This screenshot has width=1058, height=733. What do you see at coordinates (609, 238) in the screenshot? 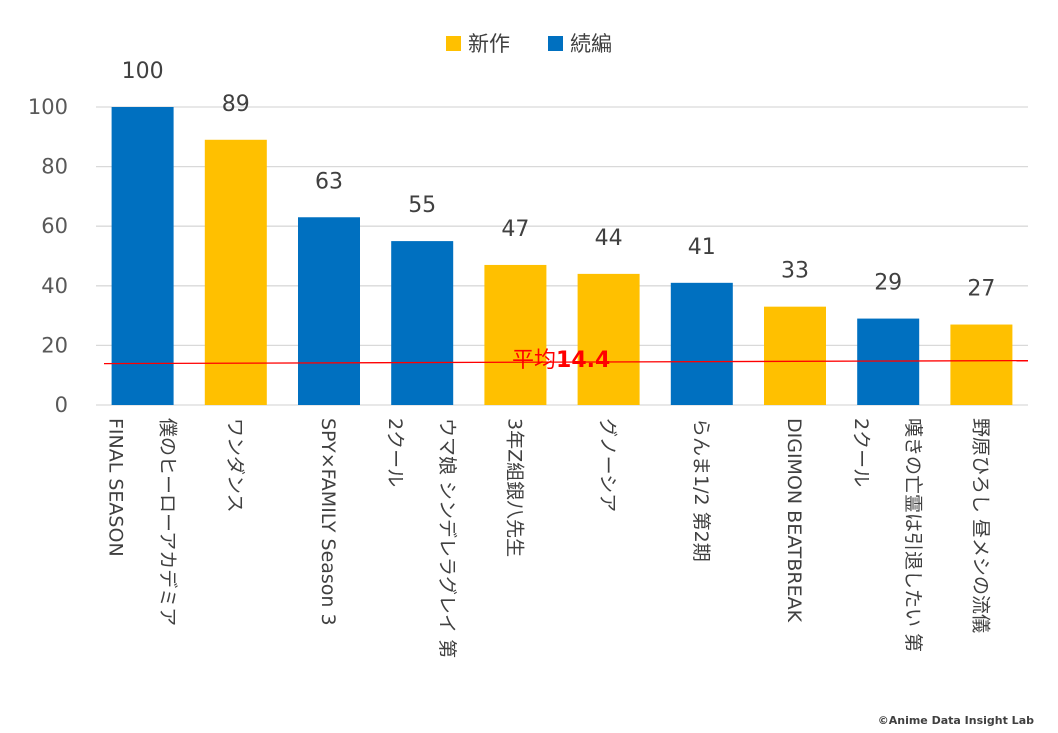
I see `data-label: 44` at bounding box center [609, 238].